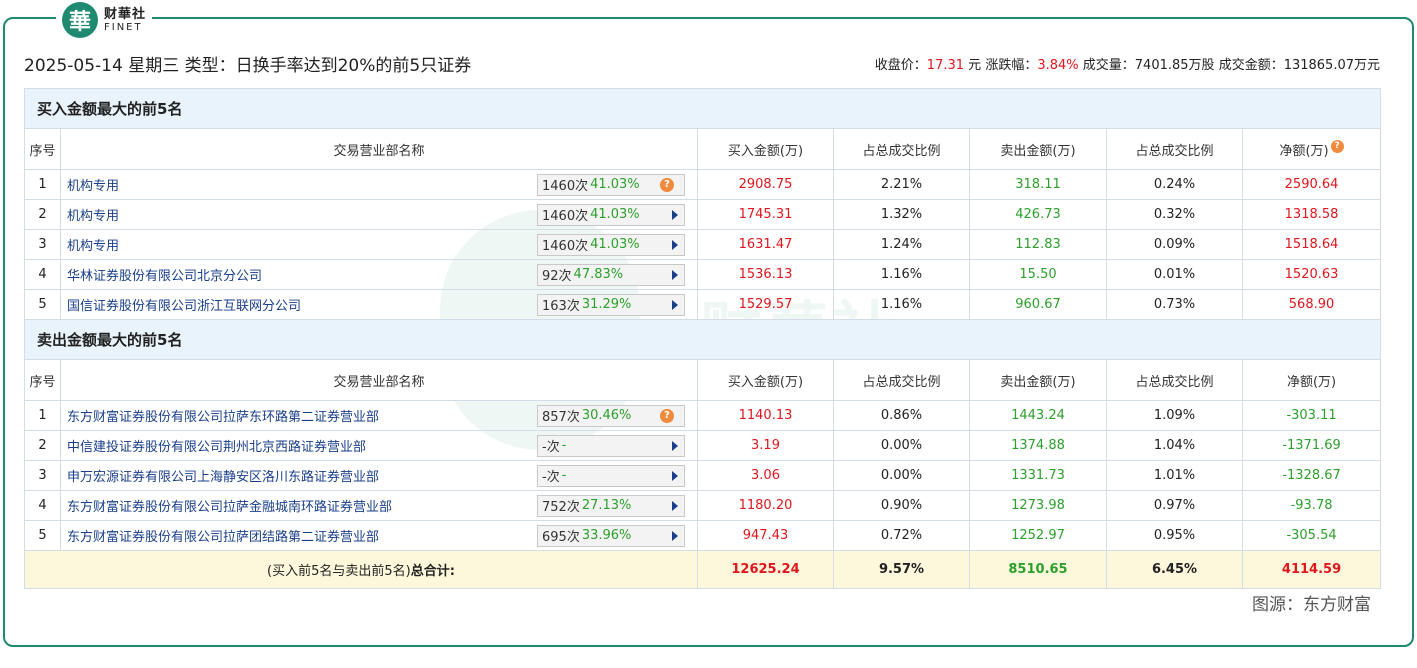 This screenshot has height=668, width=1417. I want to click on broker-cell: 东方财富证券股份有限公司拉萨东环路第二证券营业部 857次 30.46%?, so click(379, 415).